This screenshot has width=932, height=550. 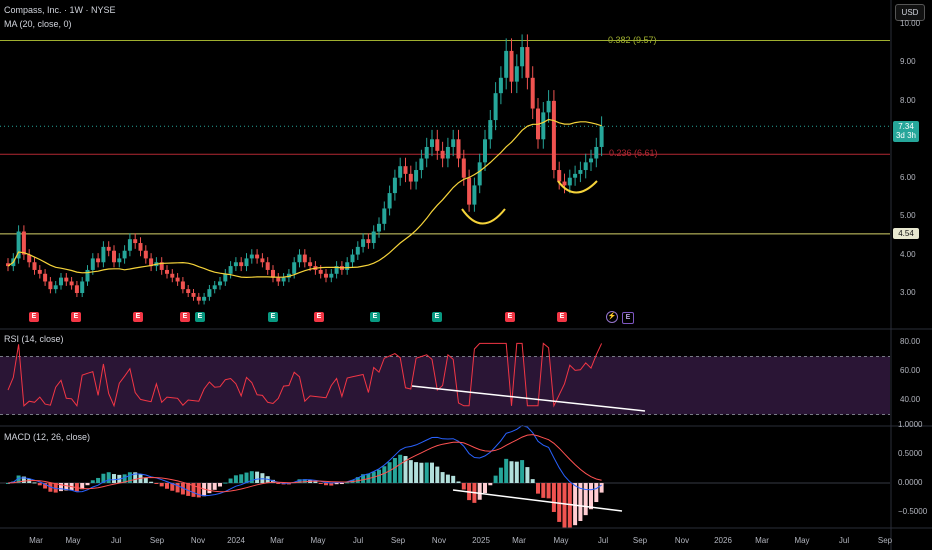 I want to click on macd-tick-label: 0.0000, so click(x=910, y=482).